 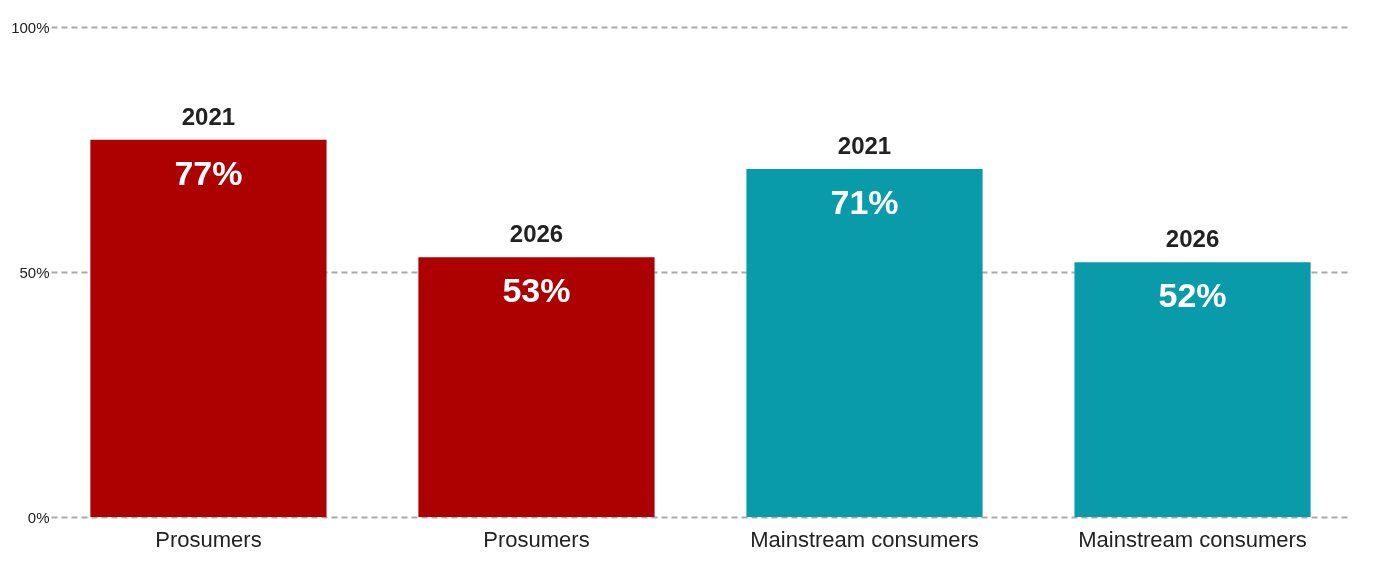 I want to click on data-label: 52%, so click(x=1192, y=295).